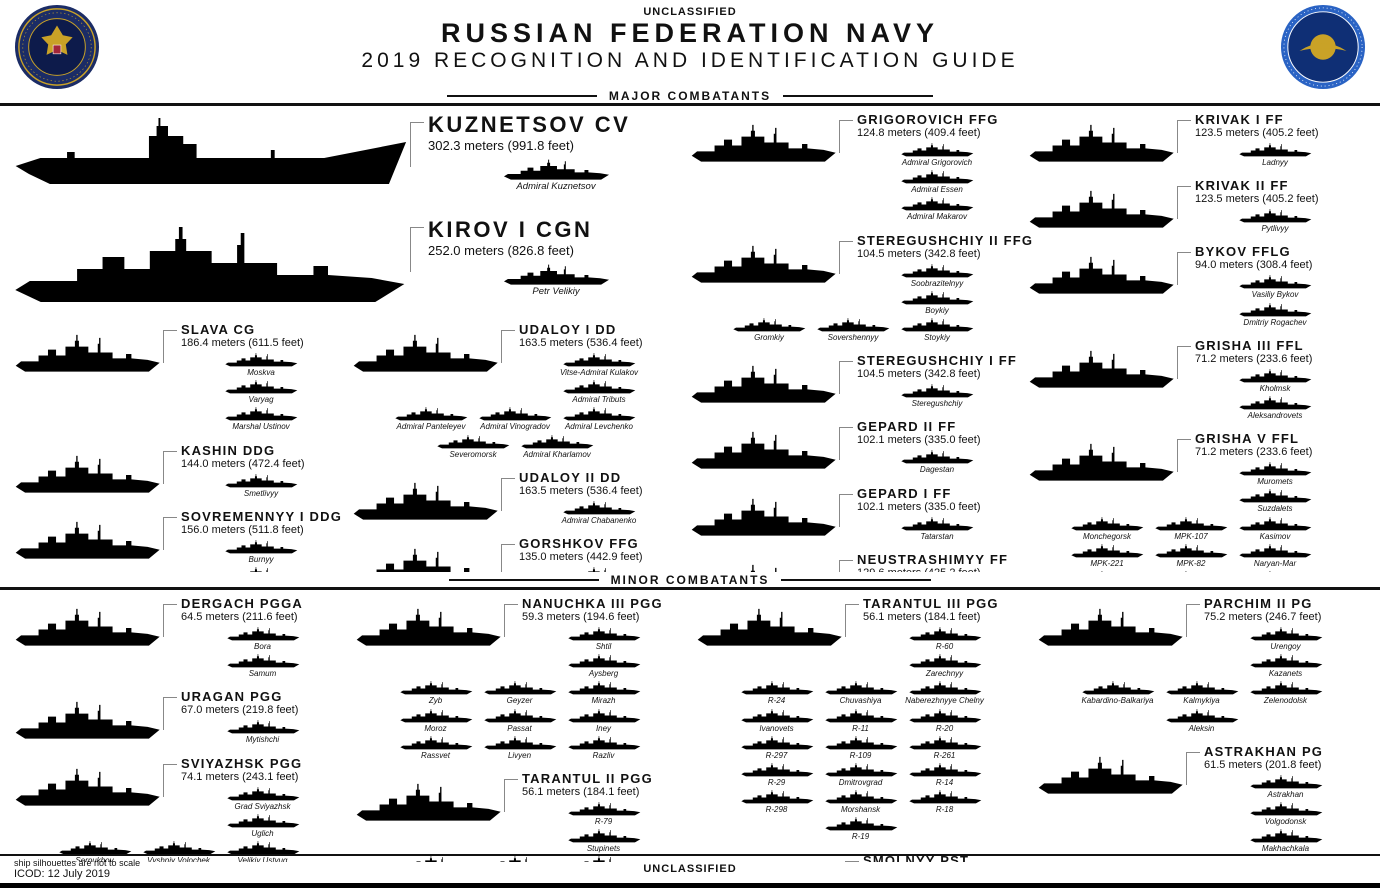 Image resolution: width=1380 pixels, height=888 pixels. Describe the element at coordinates (1285, 794) in the screenshot. I see `ship-name: Astrakhan` at that location.